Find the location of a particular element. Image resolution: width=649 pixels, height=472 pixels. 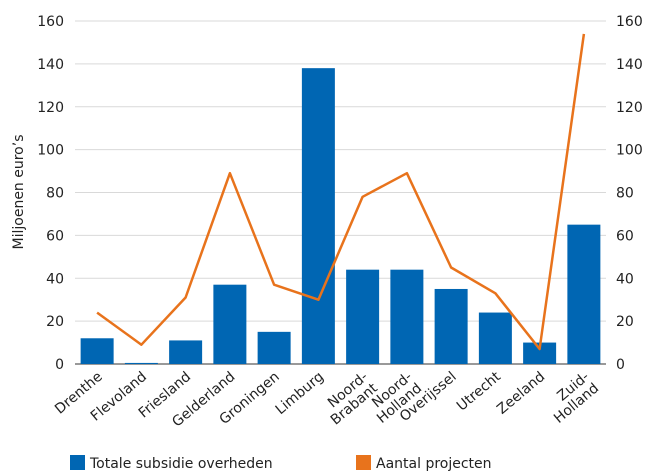

y2-tick-label: 120 is located at coordinates (629, 108).